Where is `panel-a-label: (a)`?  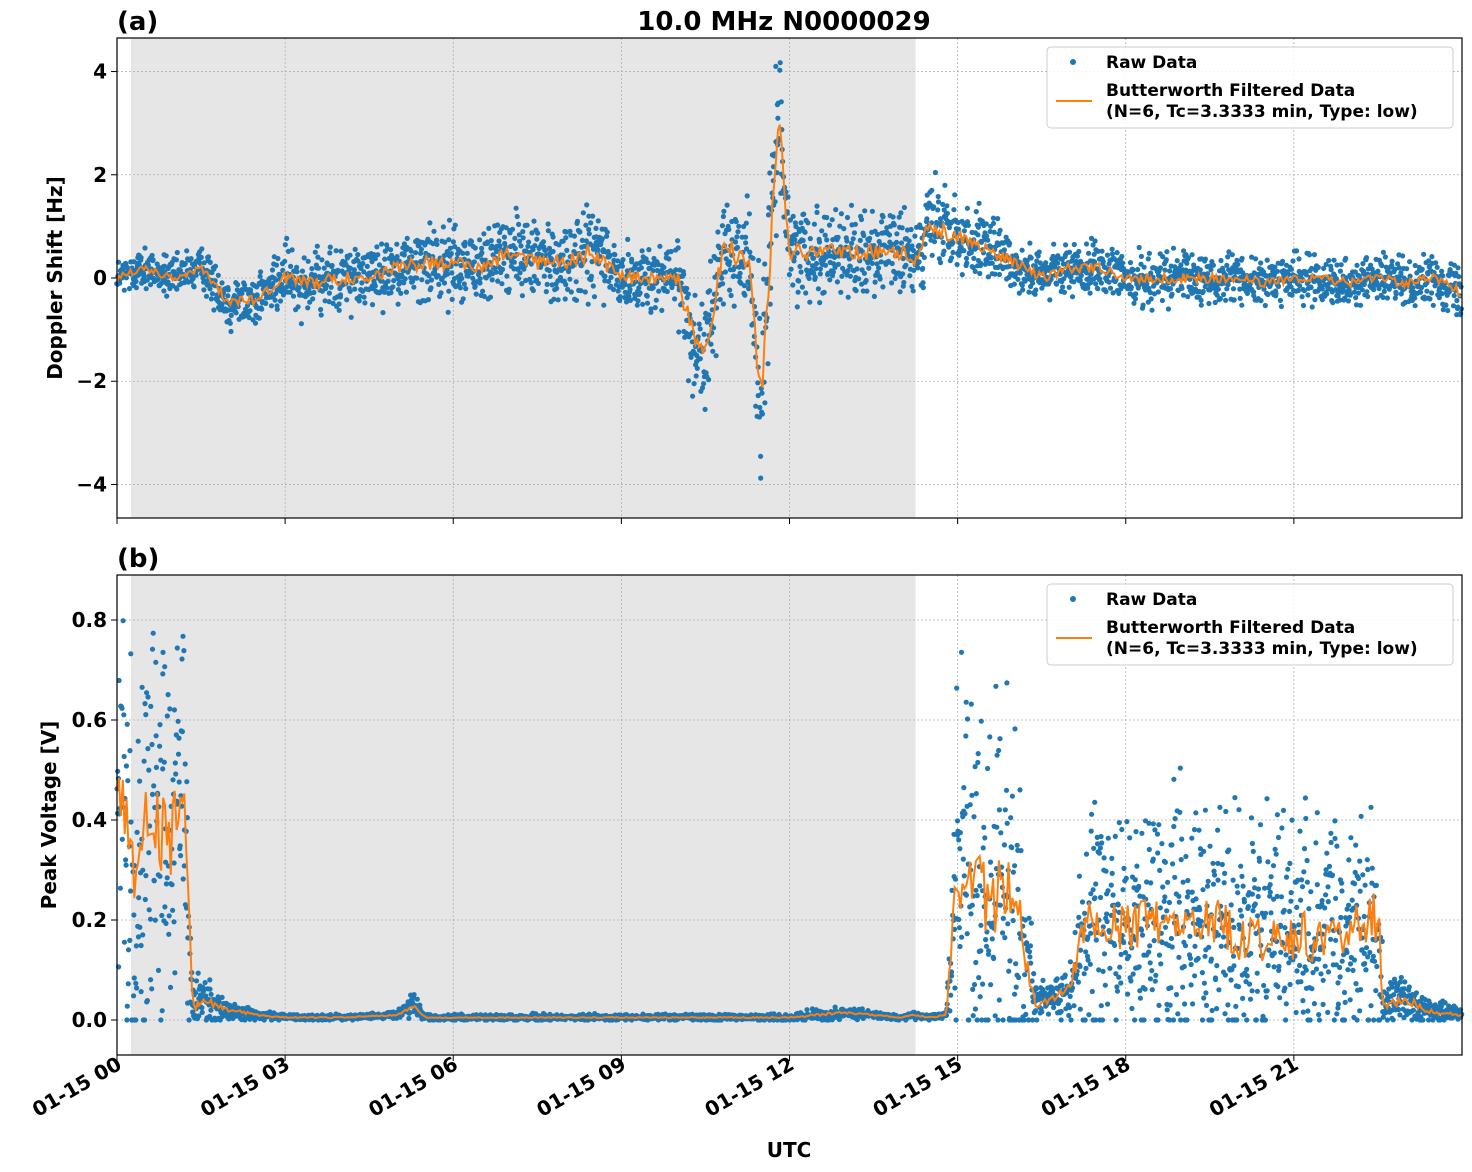
panel-a-label: (a) is located at coordinates (137, 22).